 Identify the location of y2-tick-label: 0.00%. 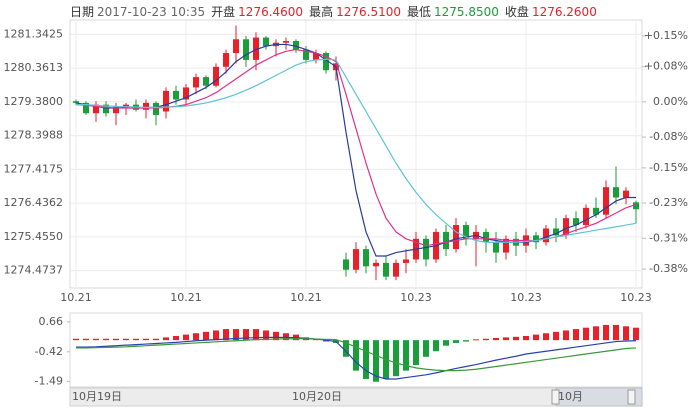
(670, 101).